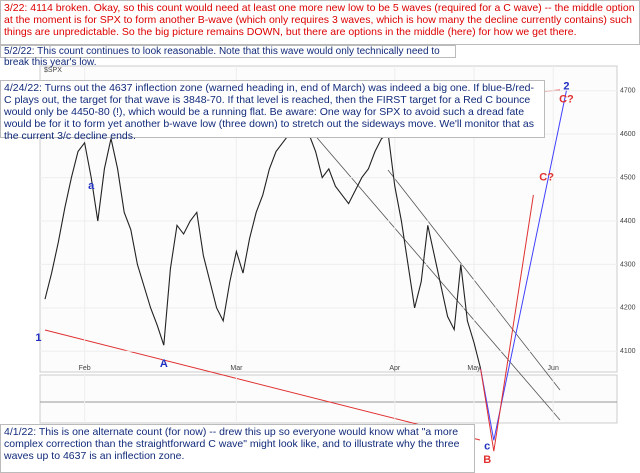 Image resolution: width=640 pixels, height=473 pixels. I want to click on wave-label: A, so click(164, 364).